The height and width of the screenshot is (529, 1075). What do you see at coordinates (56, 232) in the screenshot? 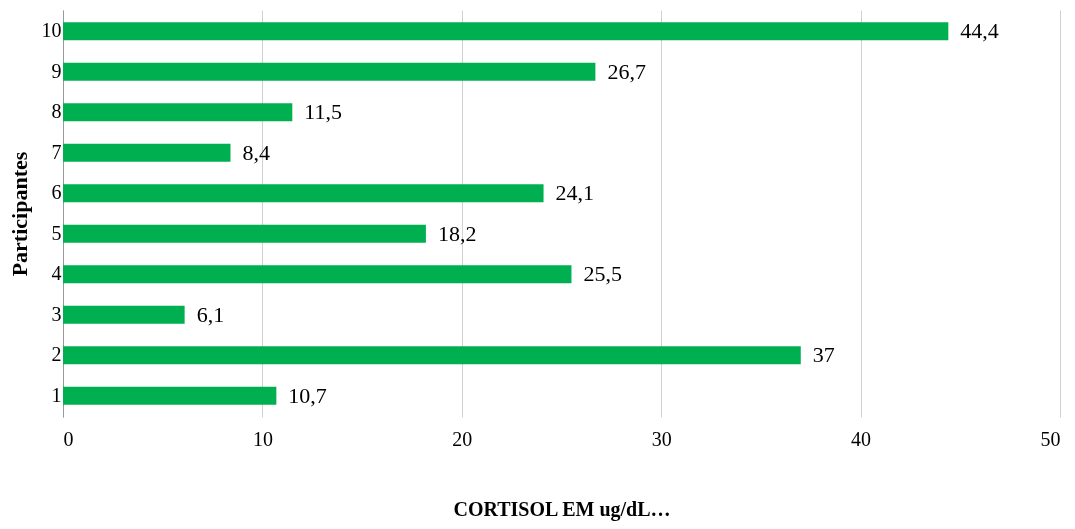
I see `y-tick-label: 5` at bounding box center [56, 232].